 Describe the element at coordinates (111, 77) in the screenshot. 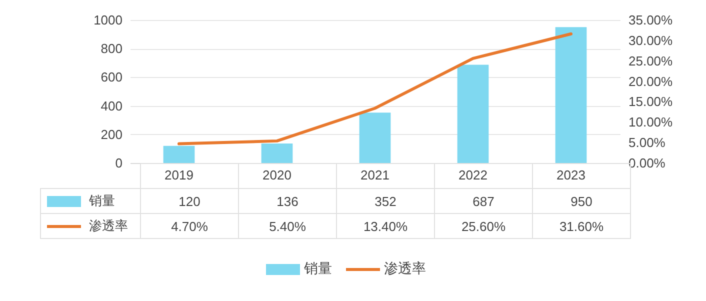

I see `y-tick-label: 600` at that location.